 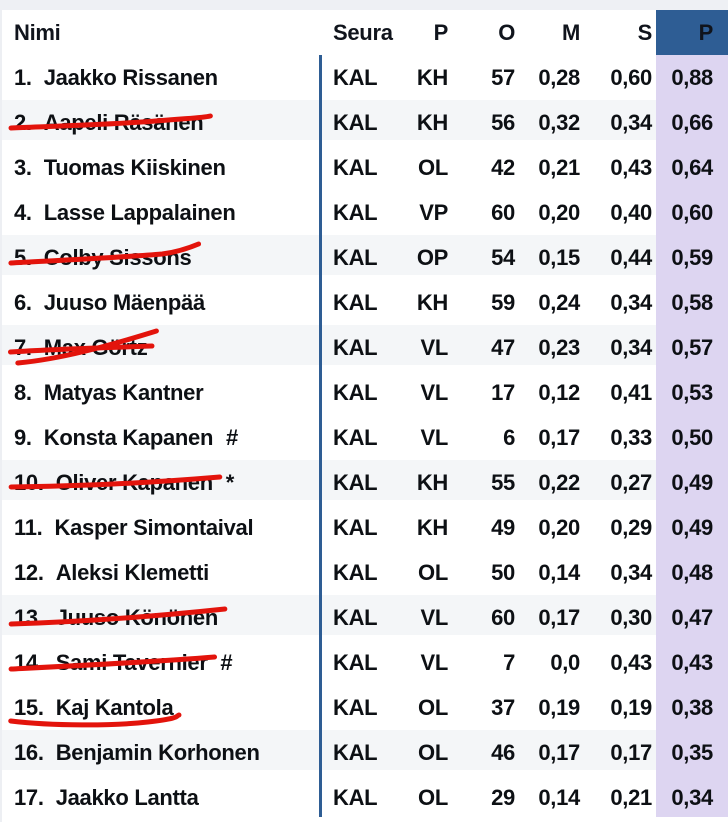 I want to click on player-name-cell: 1. Jaakko Rissanen, so click(x=159, y=77).